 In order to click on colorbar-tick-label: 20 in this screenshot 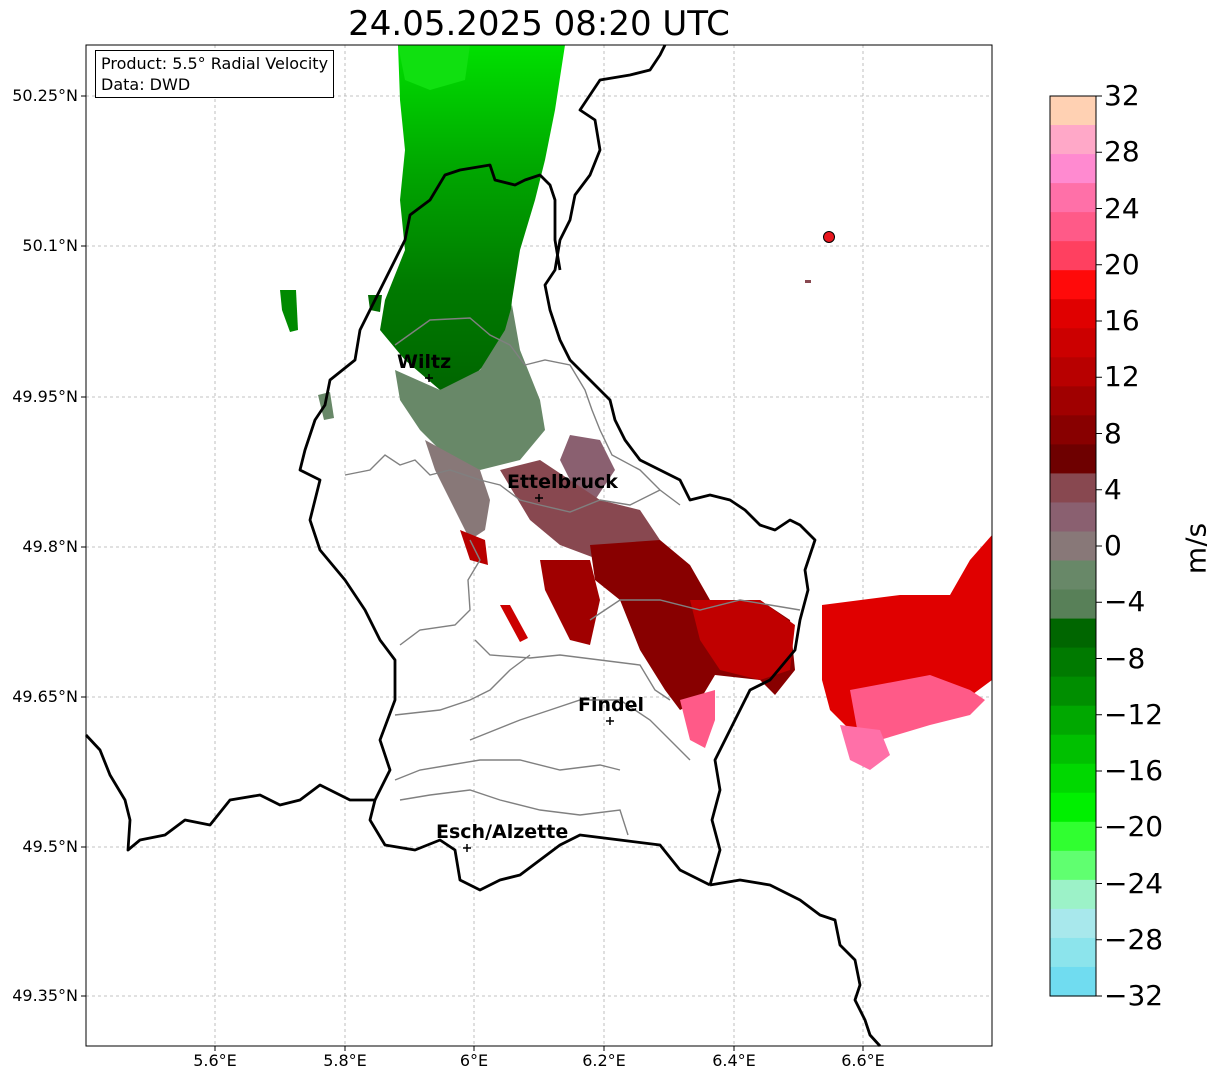, I will do `click(1122, 264)`.